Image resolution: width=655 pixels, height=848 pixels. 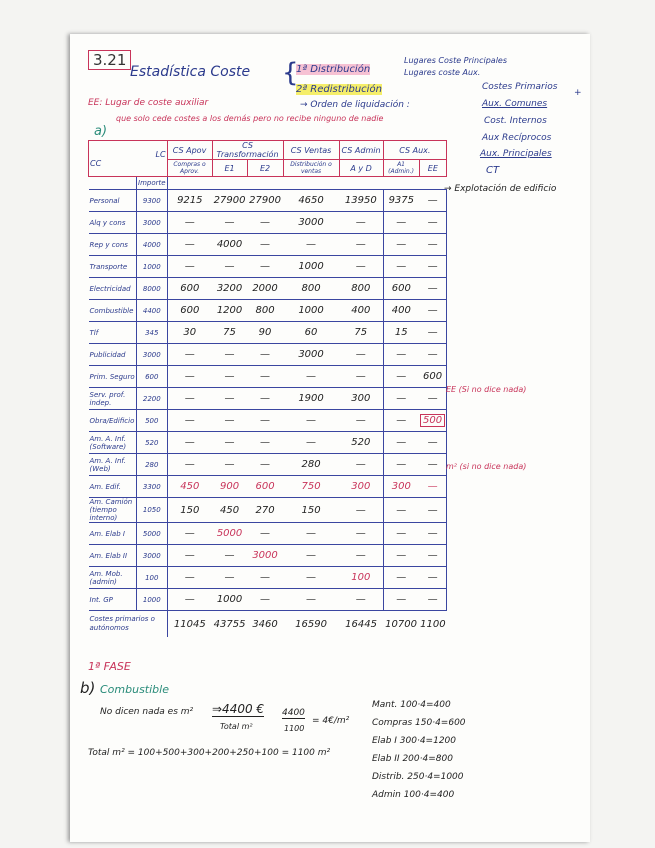 I want to click on phase2-label: 2ª Redistribución, so click(x=339, y=89).